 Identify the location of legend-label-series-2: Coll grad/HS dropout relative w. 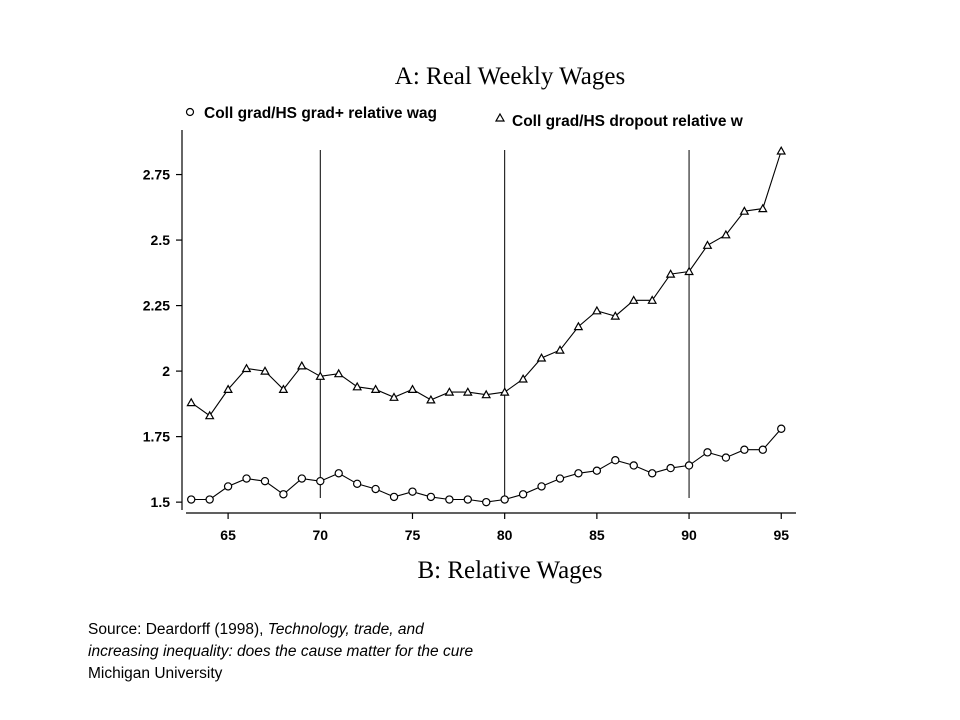
(628, 121).